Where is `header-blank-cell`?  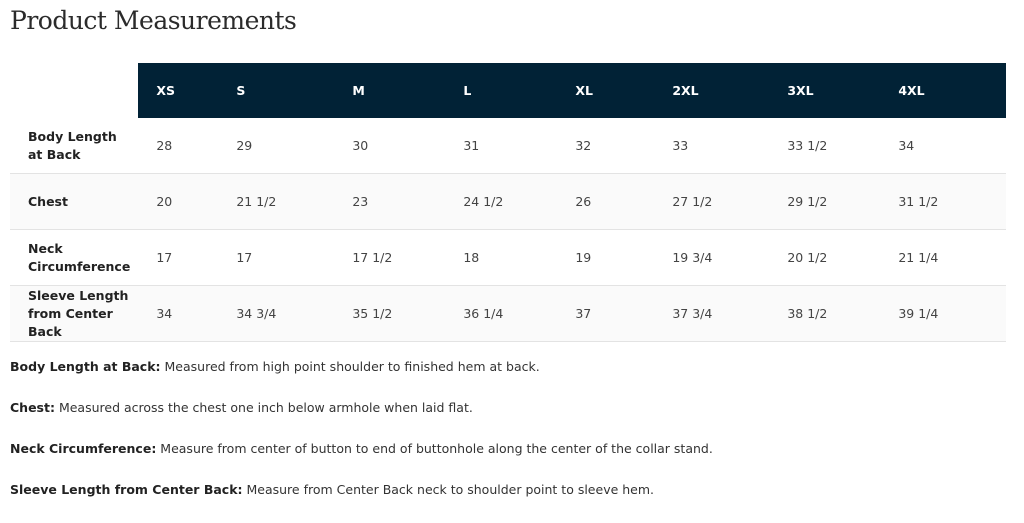 header-blank-cell is located at coordinates (74, 90).